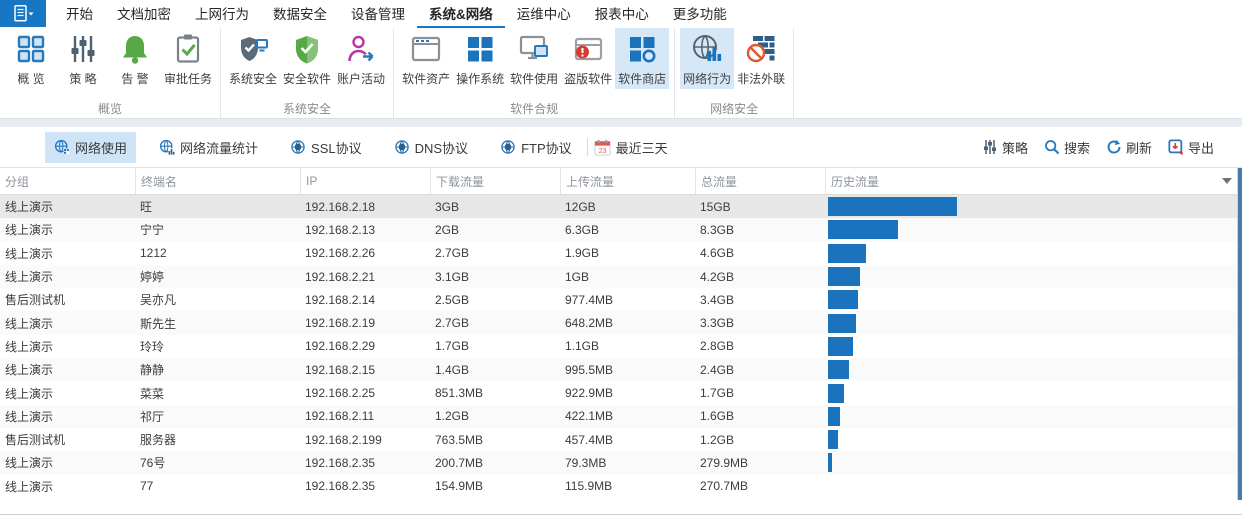  What do you see at coordinates (588, 49) in the screenshot?
I see `pirated-software-warning-icon` at bounding box center [588, 49].